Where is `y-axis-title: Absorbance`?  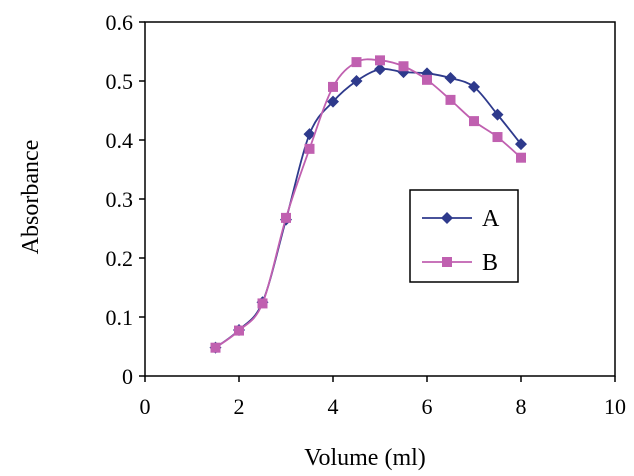
y-axis-title: Absorbance is located at coordinates (31, 197).